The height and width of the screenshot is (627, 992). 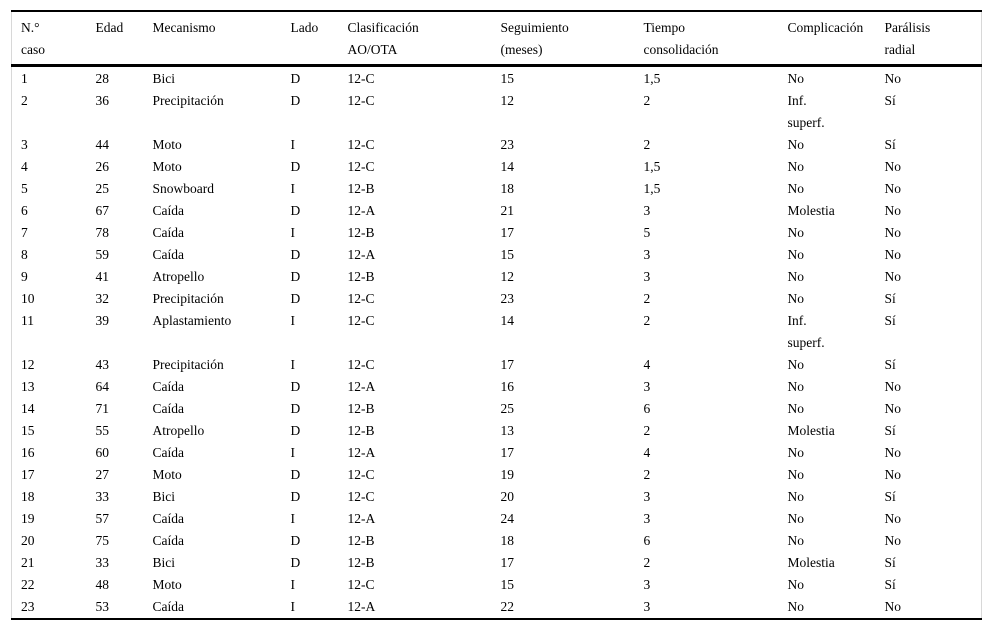 What do you see at coordinates (806, 111) in the screenshot?
I see `cell-complicacion: Inf. superf.` at bounding box center [806, 111].